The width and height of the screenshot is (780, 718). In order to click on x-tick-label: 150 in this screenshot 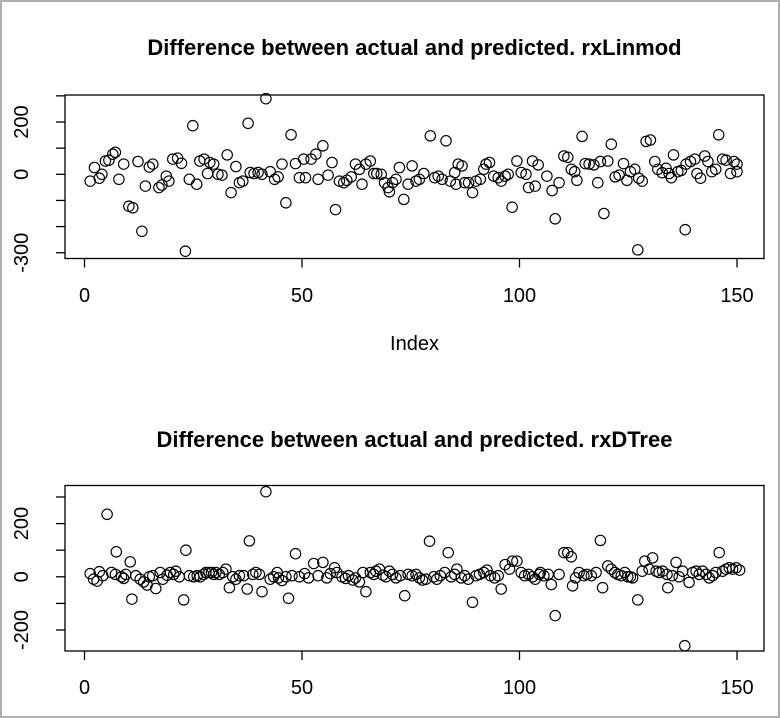, I will do `click(736, 688)`.